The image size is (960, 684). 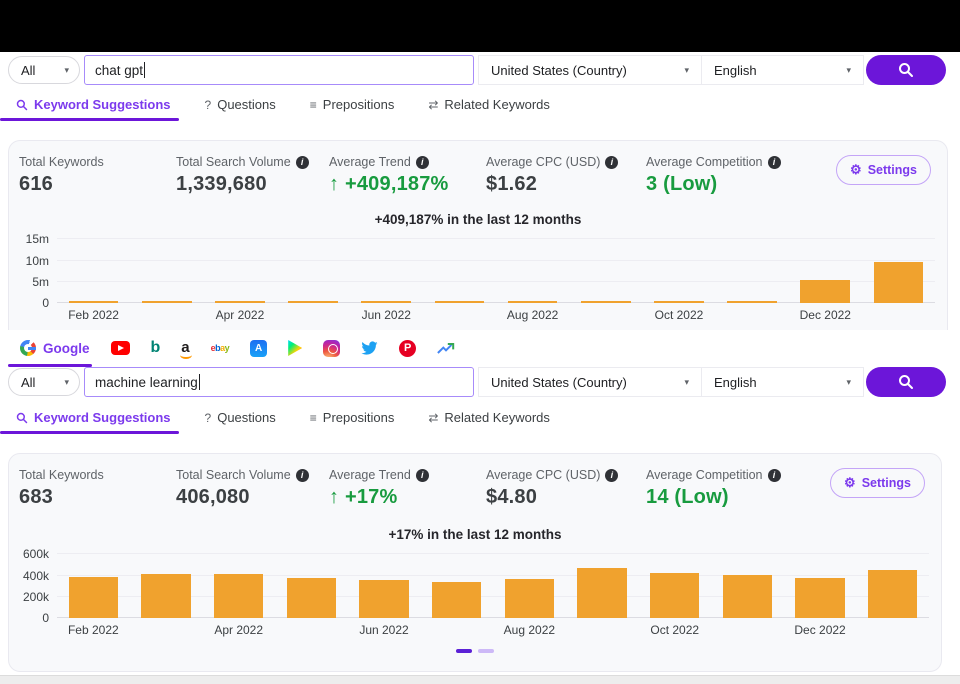 I want to click on settings-label: Settings, so click(x=886, y=483).